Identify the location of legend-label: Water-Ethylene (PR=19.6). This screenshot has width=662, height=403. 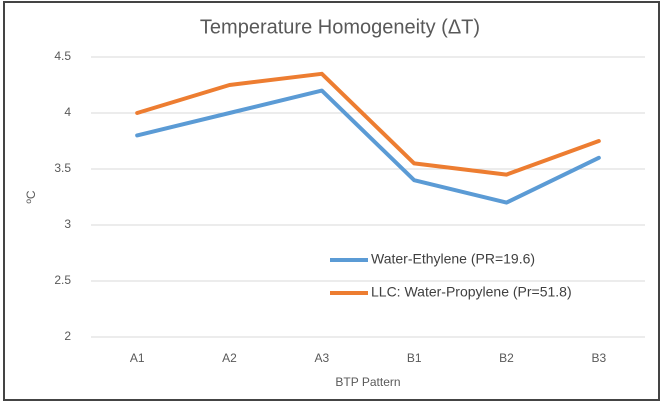
(453, 259).